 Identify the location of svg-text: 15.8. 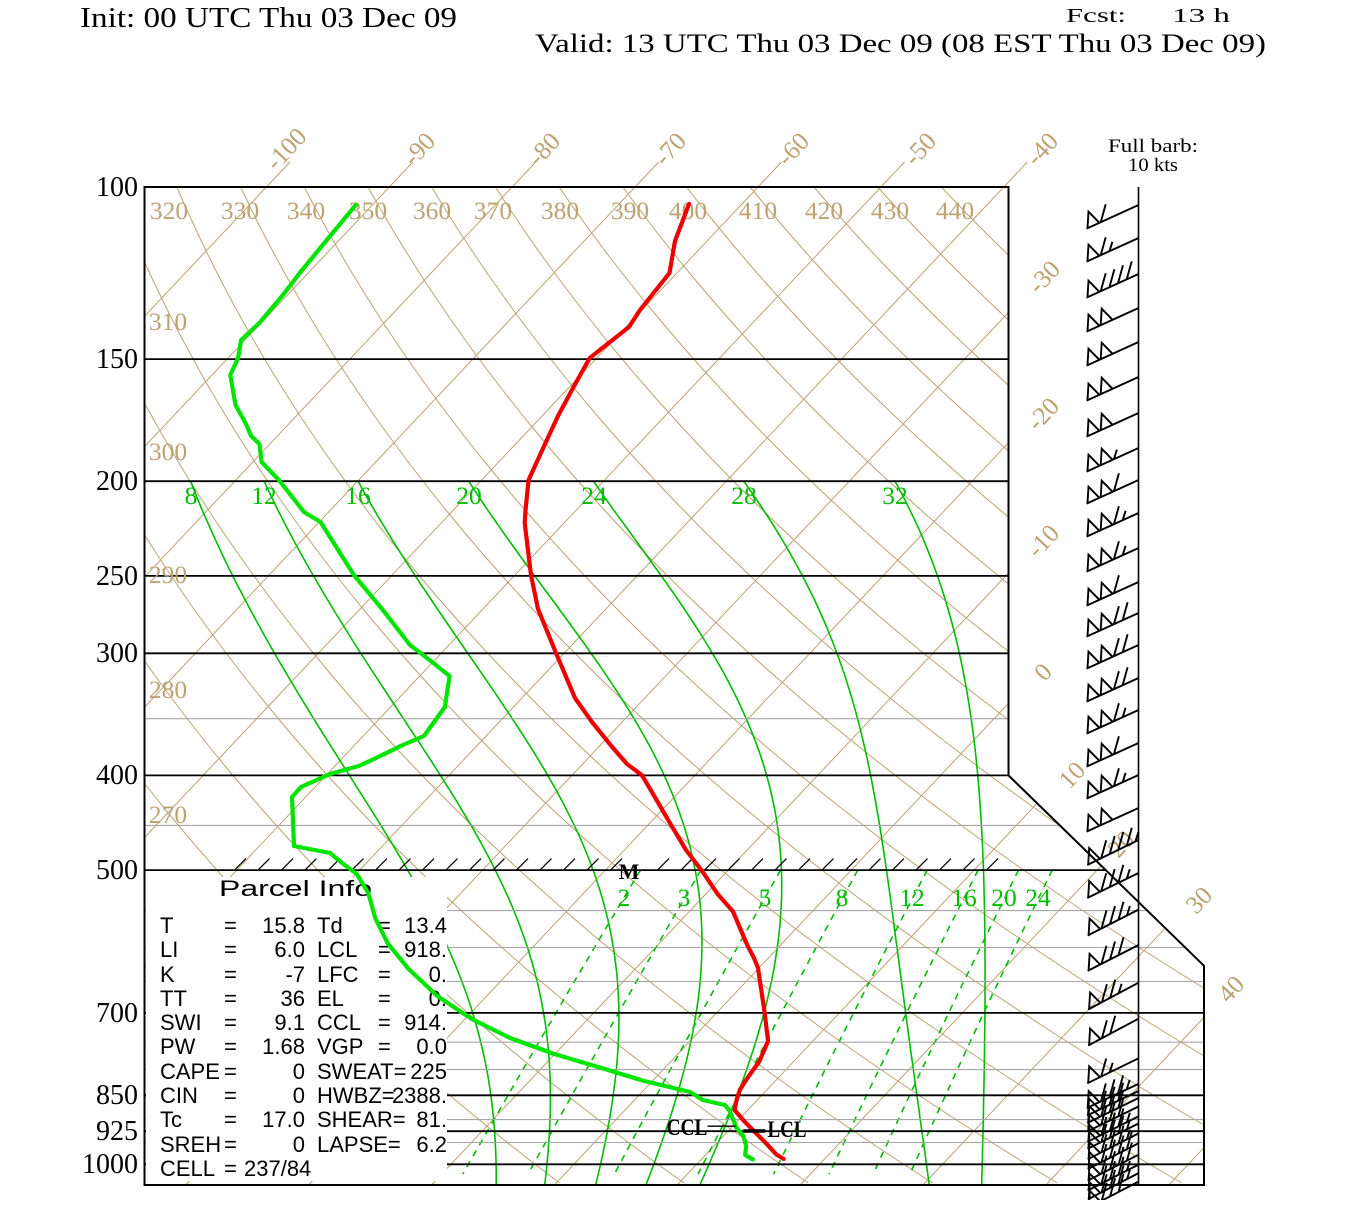
(283, 925).